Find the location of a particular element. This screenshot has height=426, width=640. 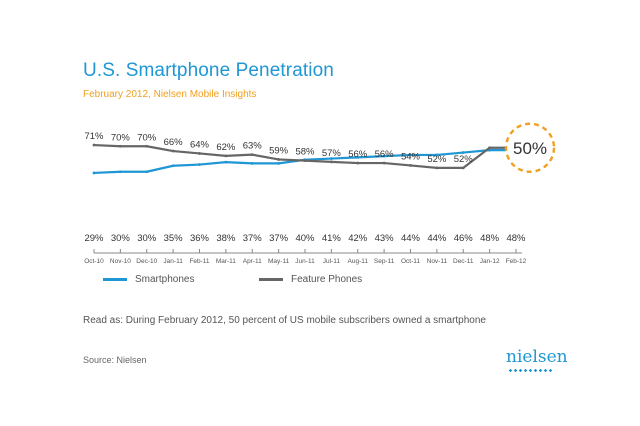

nielsen-logo-dots is located at coordinates (531, 370).